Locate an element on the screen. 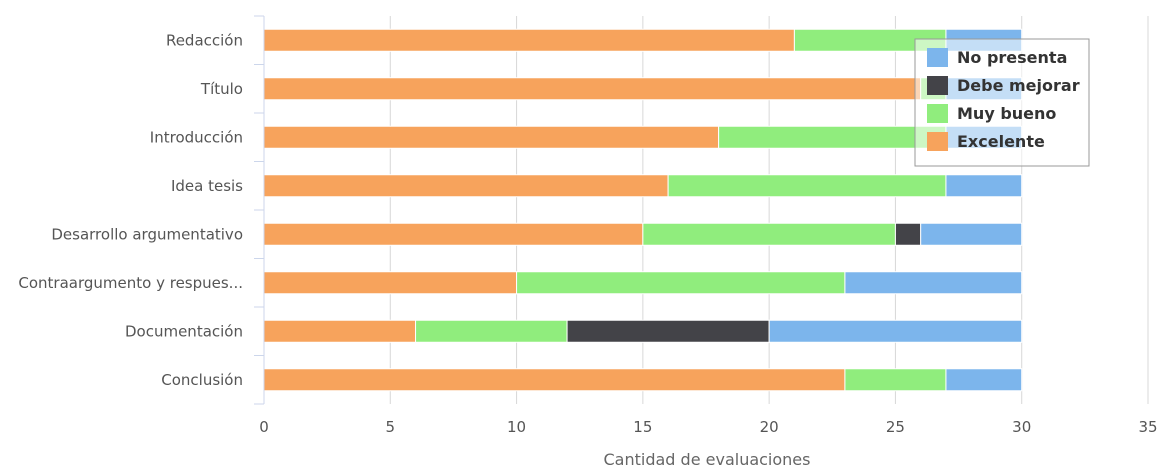 Image resolution: width=1162 pixels, height=466 pixels. x-axis-title: Cantidad de evaluaciones is located at coordinates (707, 458).